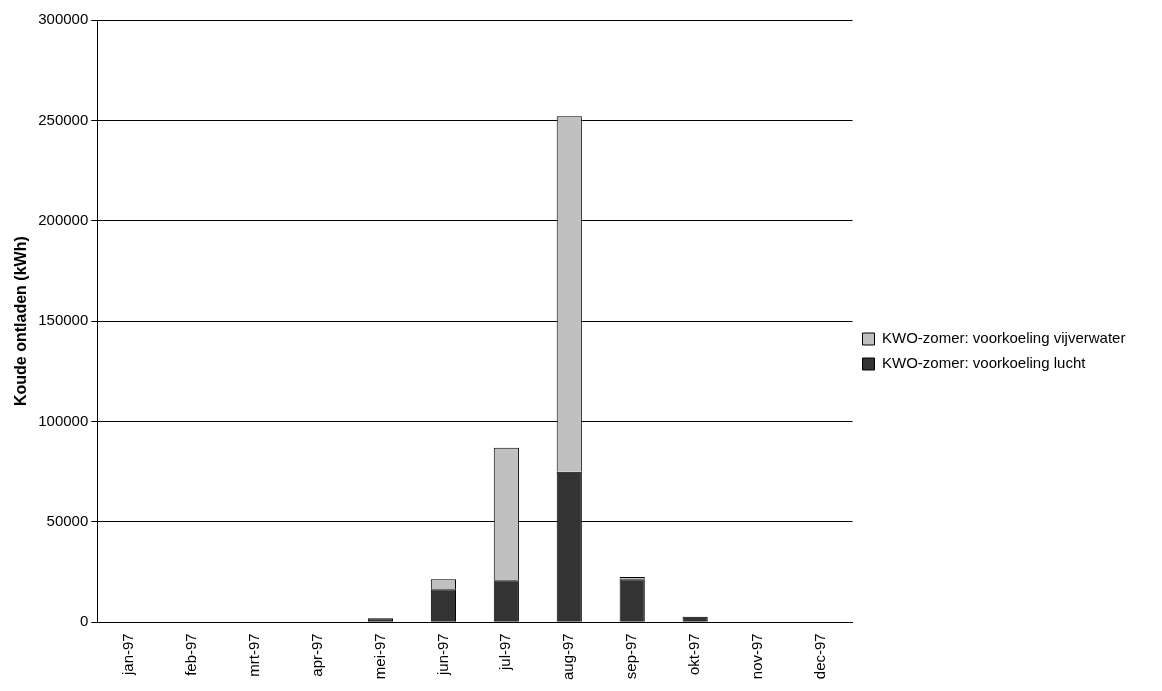 This screenshot has width=1162, height=691. What do you see at coordinates (63, 119) in the screenshot?
I see `y-tick-label: 250000` at bounding box center [63, 119].